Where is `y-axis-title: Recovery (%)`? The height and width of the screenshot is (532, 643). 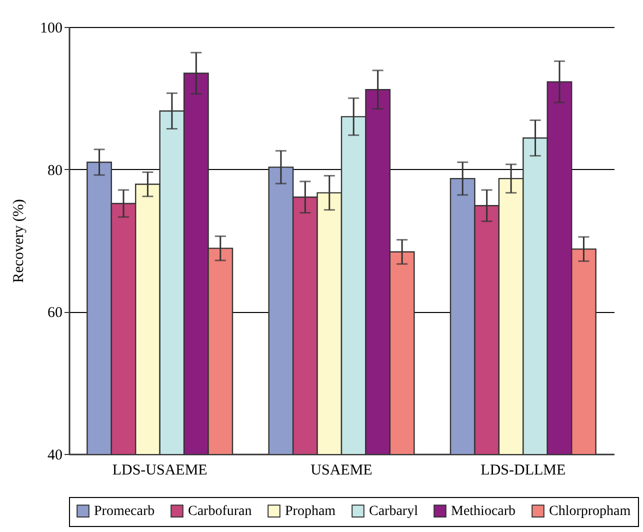
y-axis-title: Recovery (%) is located at coordinates (19, 241).